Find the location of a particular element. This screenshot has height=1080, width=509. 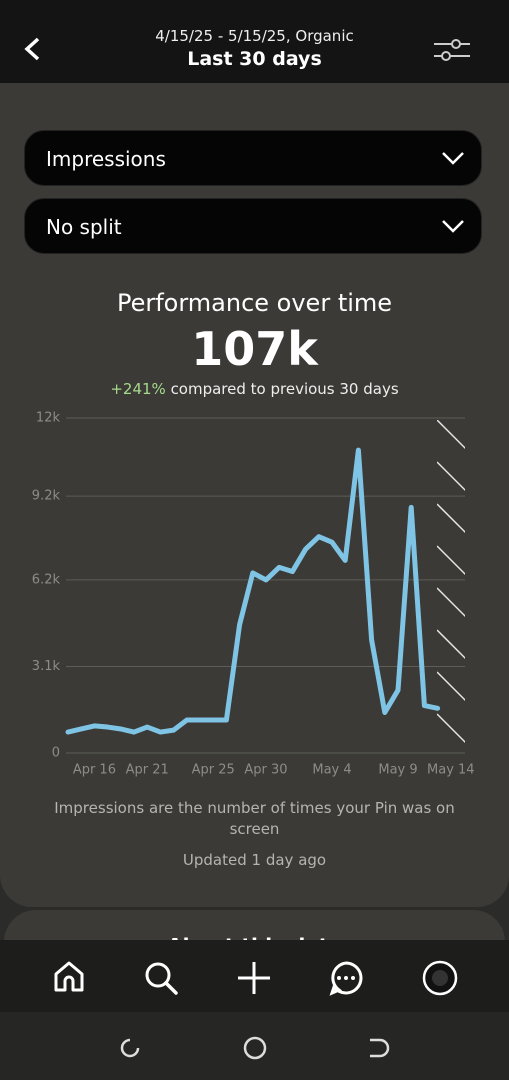

top-bar: 4/15/25 - 5/15/25, Organic Last 30 days is located at coordinates (254, 41).